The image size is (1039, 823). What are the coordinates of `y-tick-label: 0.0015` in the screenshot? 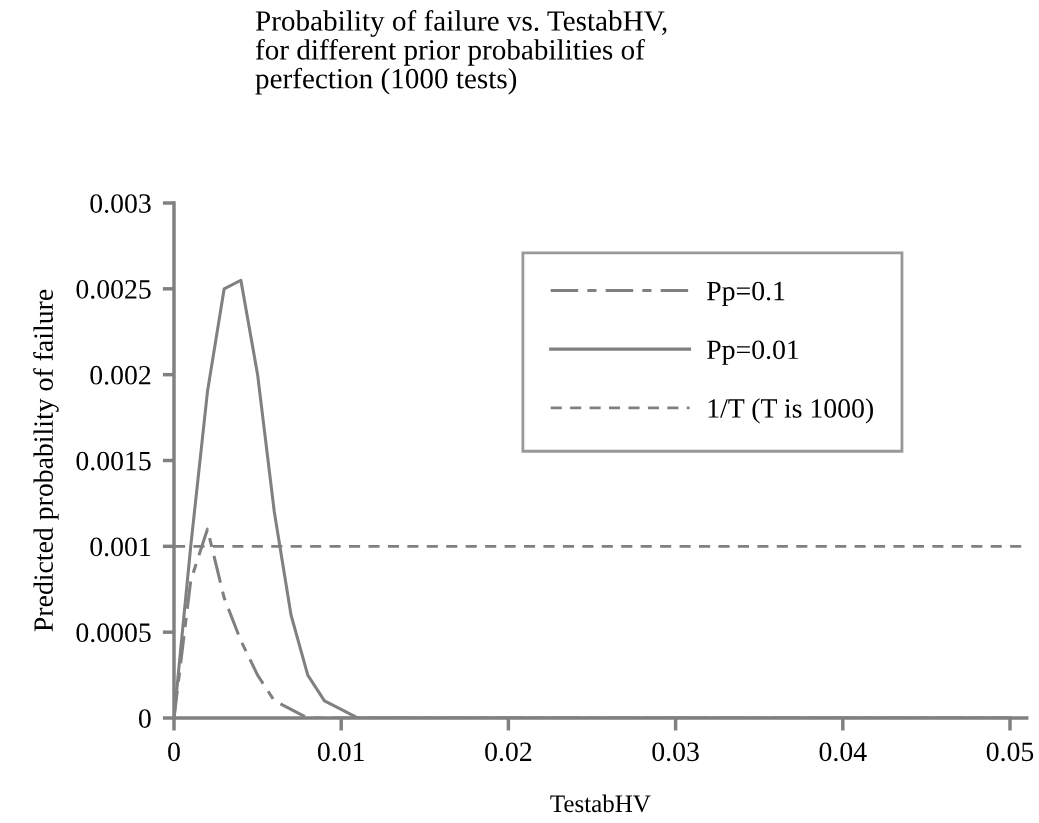 It's located at (113, 461).